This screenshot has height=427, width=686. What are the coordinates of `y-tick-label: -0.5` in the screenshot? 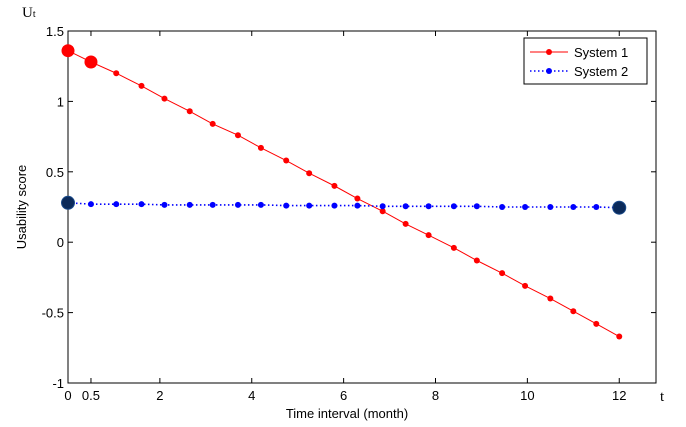 It's located at (53, 313).